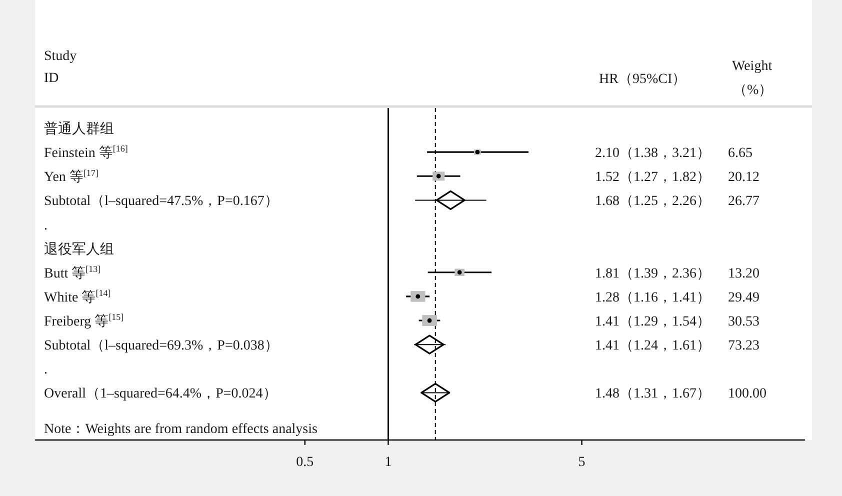  I want to click on annotation: 13.20, so click(744, 274).